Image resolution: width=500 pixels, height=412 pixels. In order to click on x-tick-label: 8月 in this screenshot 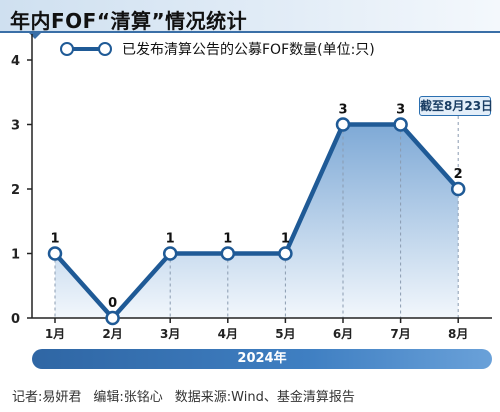, I will do `click(458, 334)`.